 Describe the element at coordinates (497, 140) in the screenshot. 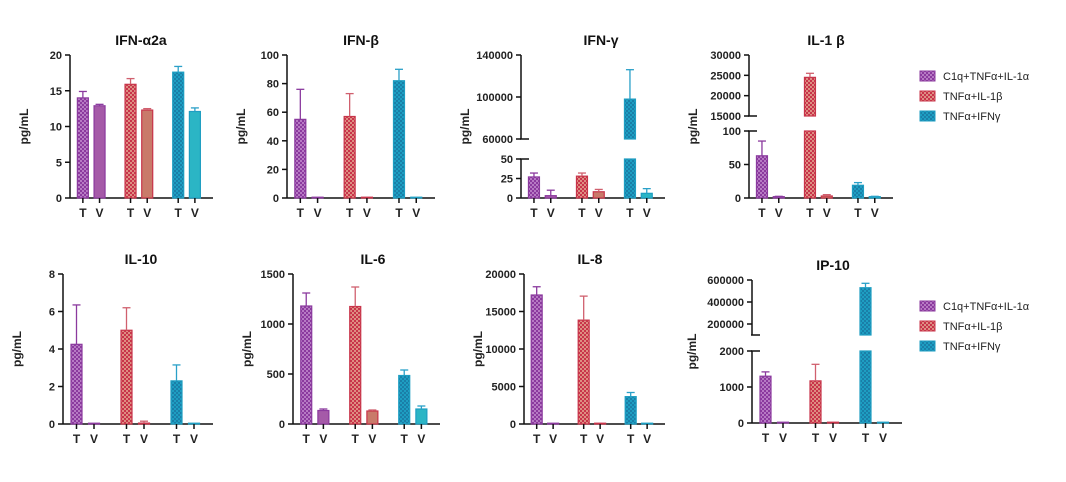

I see `y-tick-label: 60000` at that location.